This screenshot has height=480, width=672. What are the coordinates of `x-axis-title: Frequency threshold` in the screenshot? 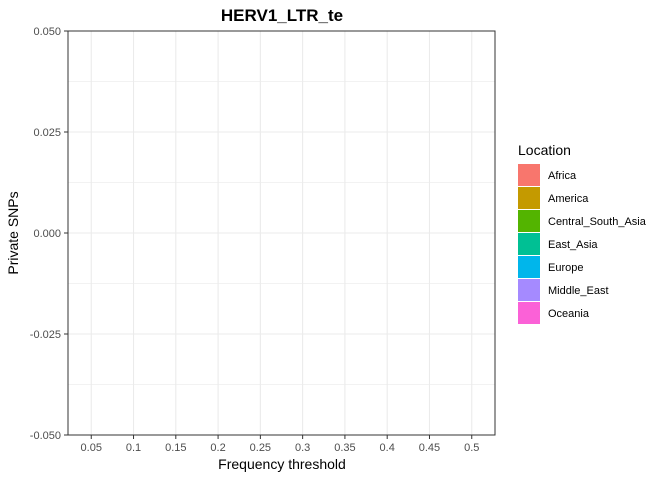 It's located at (282, 464).